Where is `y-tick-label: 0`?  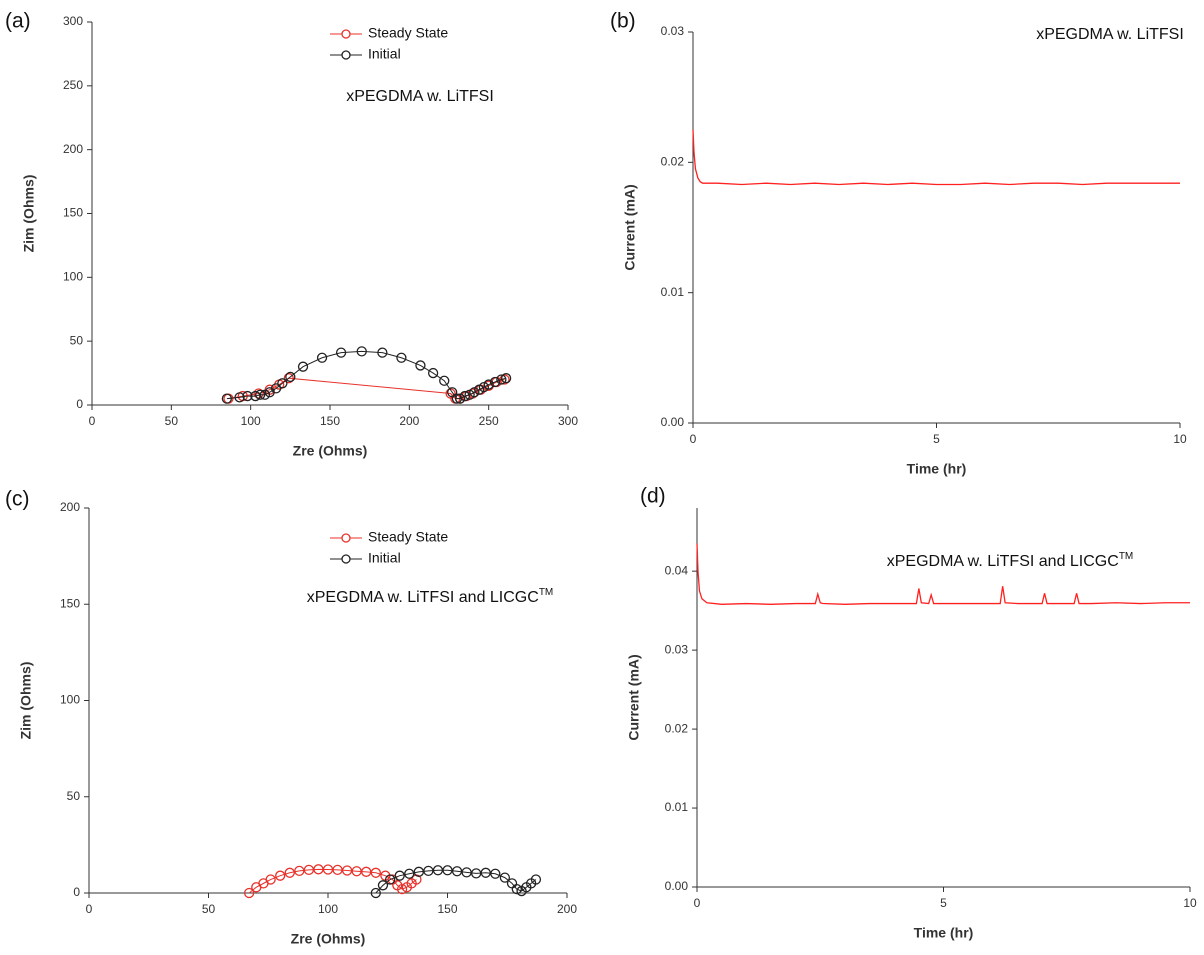
y-tick-label: 0 is located at coordinates (76, 892).